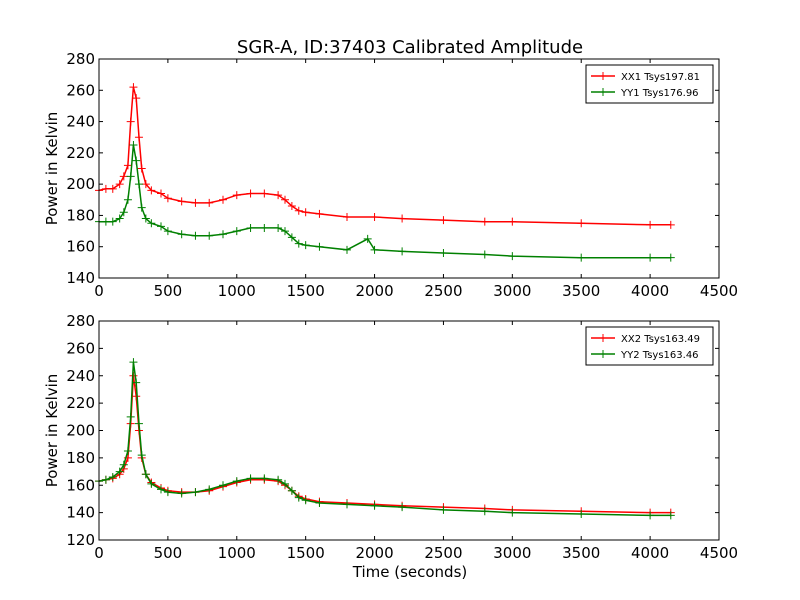  I want to click on legend-label: XX2 Tsys163.49, so click(660, 339).